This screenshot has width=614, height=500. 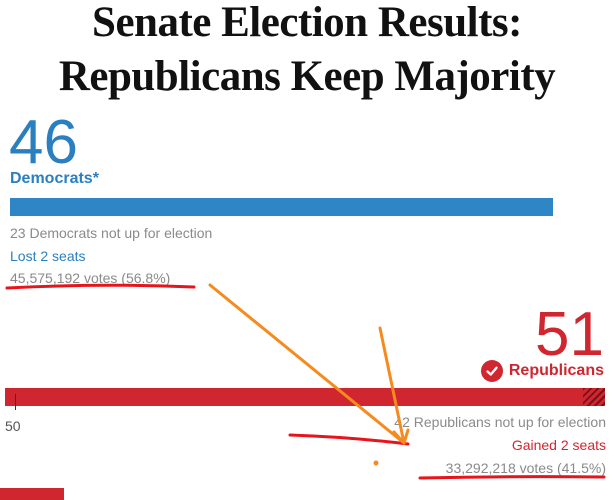 I want to click on republicans-seat-count: 51, so click(x=569, y=334).